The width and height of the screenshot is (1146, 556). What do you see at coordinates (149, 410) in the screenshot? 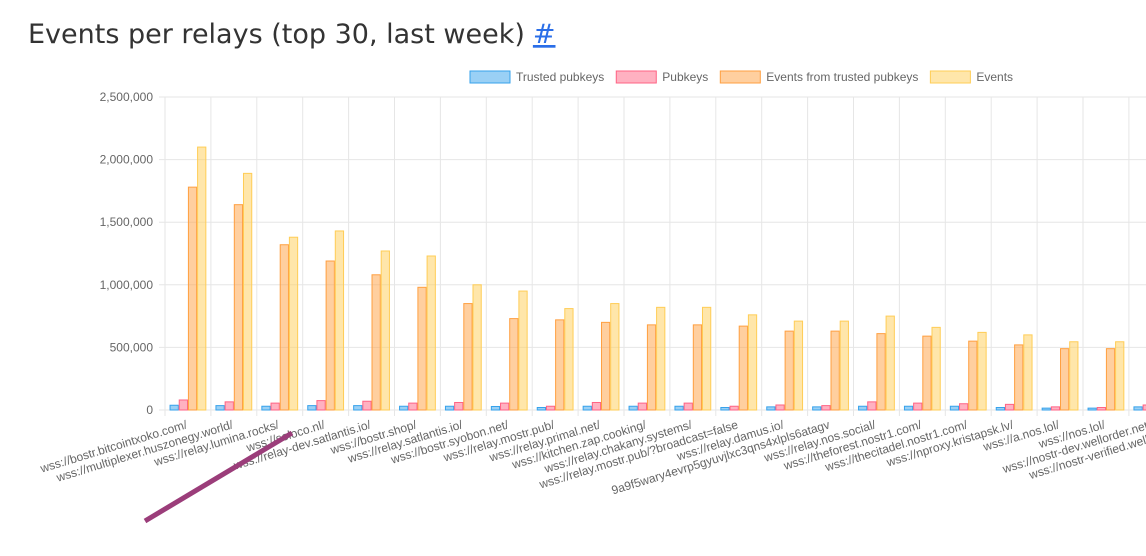
I see `y-tick-label: 0` at bounding box center [149, 410].